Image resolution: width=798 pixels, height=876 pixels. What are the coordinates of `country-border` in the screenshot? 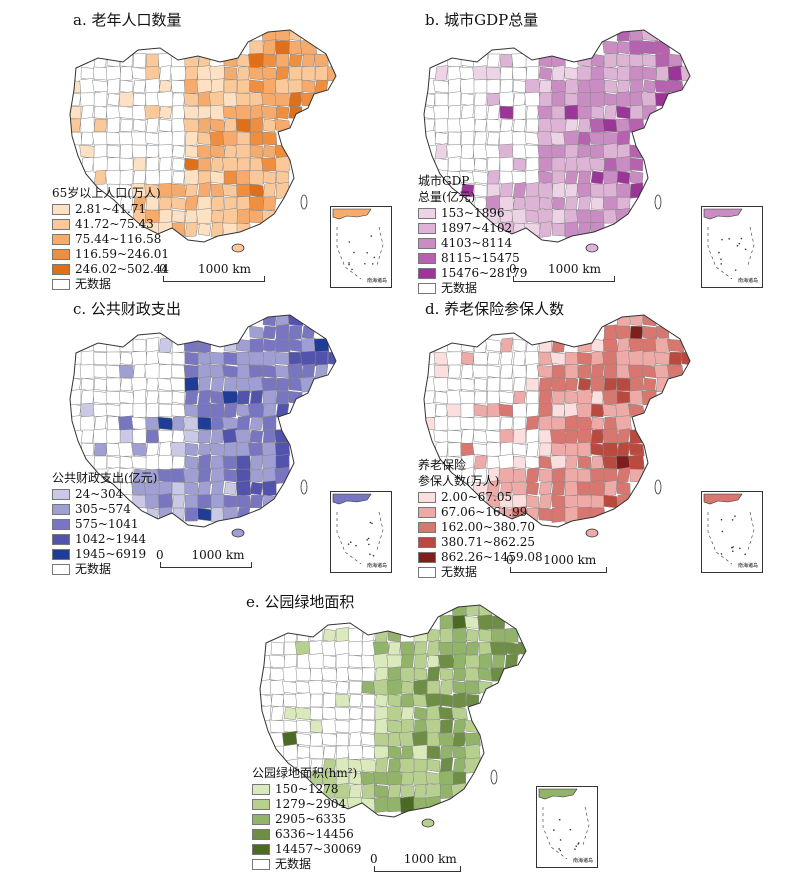 It's located at (557, 421).